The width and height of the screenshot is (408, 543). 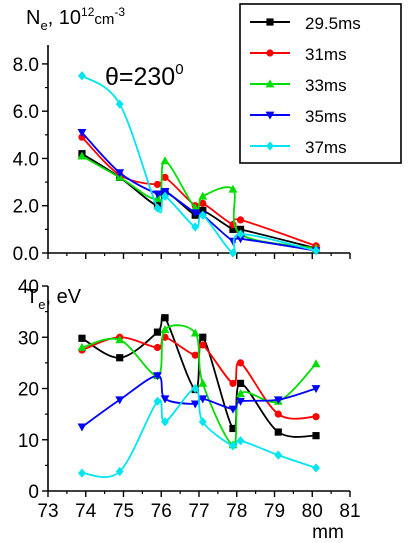 I want to click on x-tick-label: 79, so click(x=274, y=511).